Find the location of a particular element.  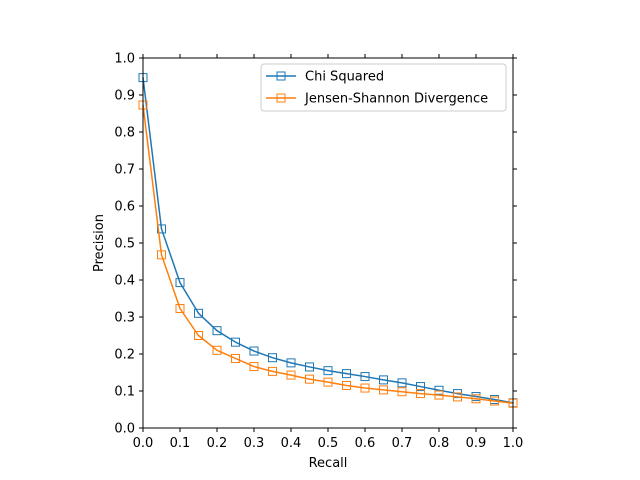

y-tick-label: 0.3 is located at coordinates (124, 318).